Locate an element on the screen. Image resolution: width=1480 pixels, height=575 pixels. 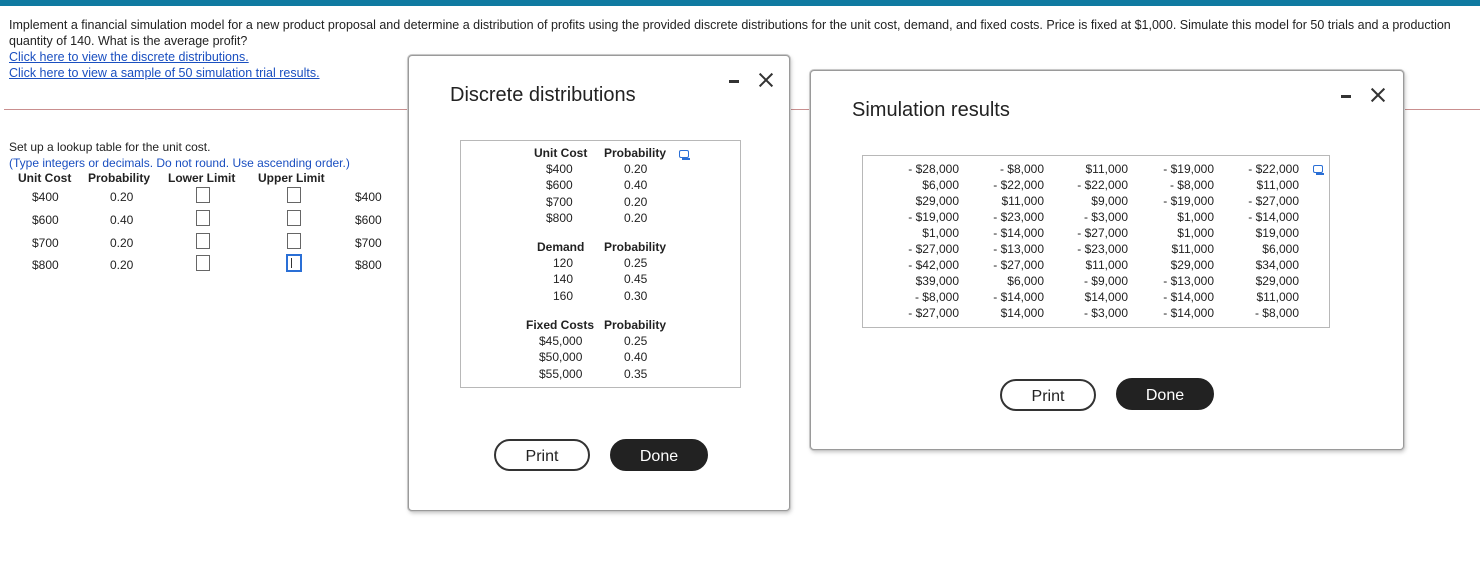
unit-cost-prob-header: Probability is located at coordinates (635, 153).